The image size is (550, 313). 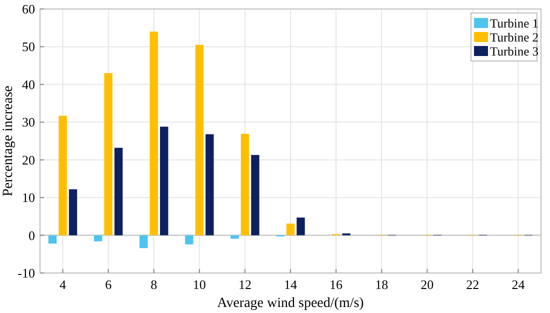 I want to click on x-tick-label: 18, so click(x=381, y=284).